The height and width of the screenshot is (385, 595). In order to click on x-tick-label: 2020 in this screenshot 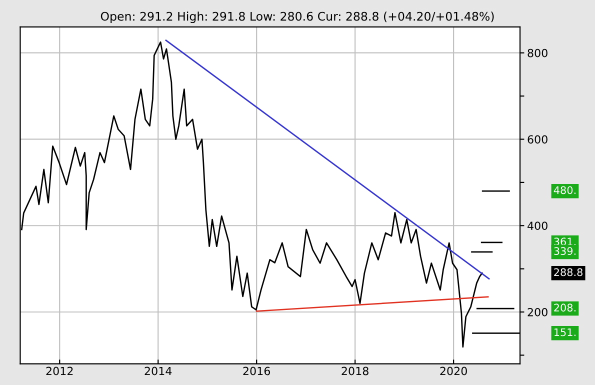, I will do `click(453, 371)`.